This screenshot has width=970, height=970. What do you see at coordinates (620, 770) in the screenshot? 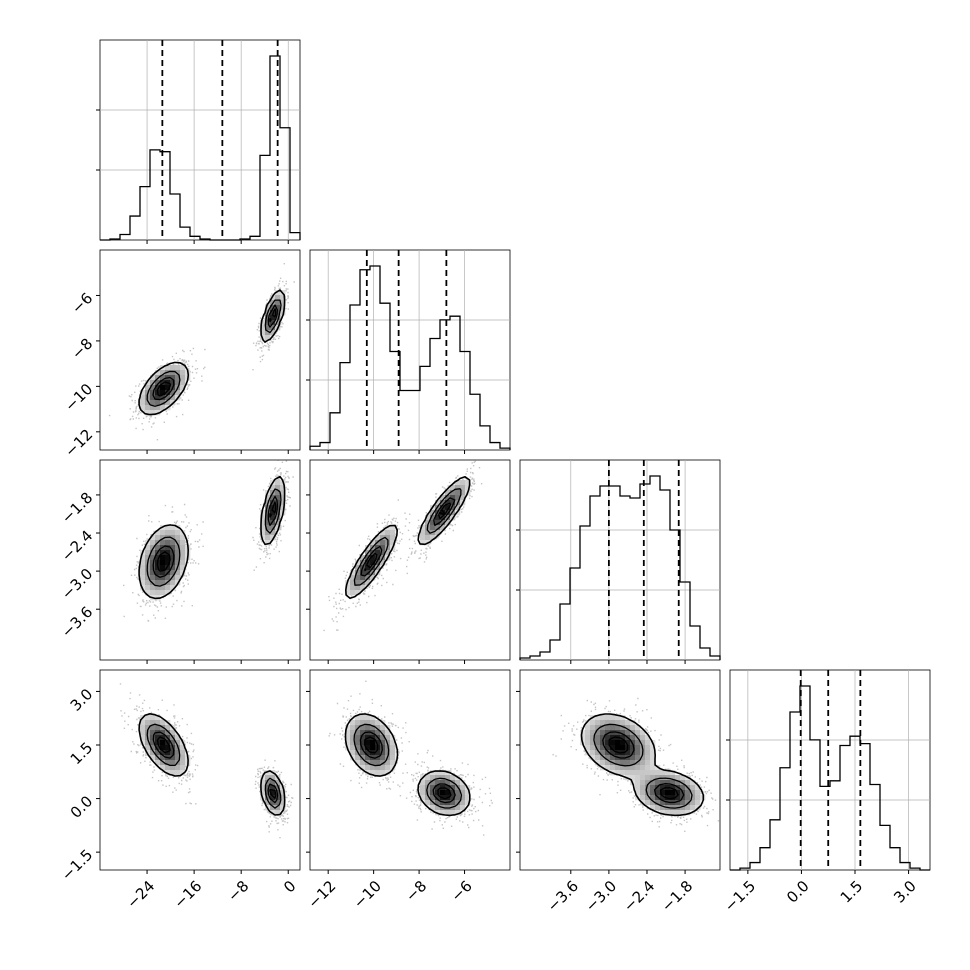
I see `scatter-panel-p2-p3` at bounding box center [620, 770].